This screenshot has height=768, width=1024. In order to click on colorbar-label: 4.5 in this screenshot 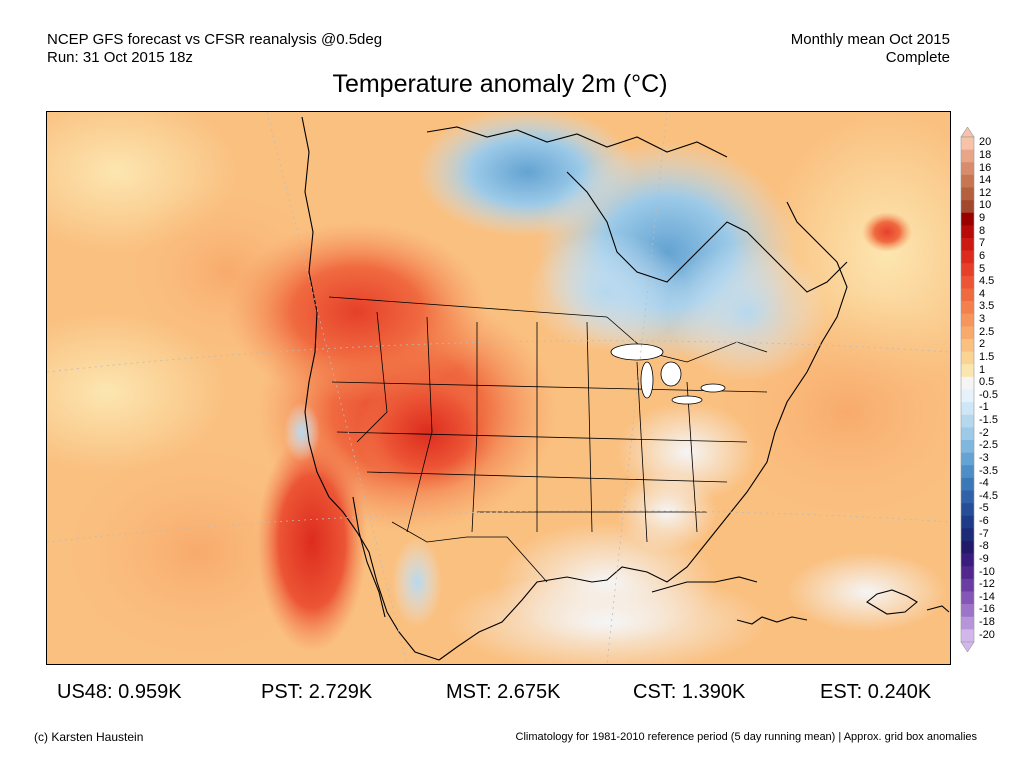, I will do `click(987, 281)`.